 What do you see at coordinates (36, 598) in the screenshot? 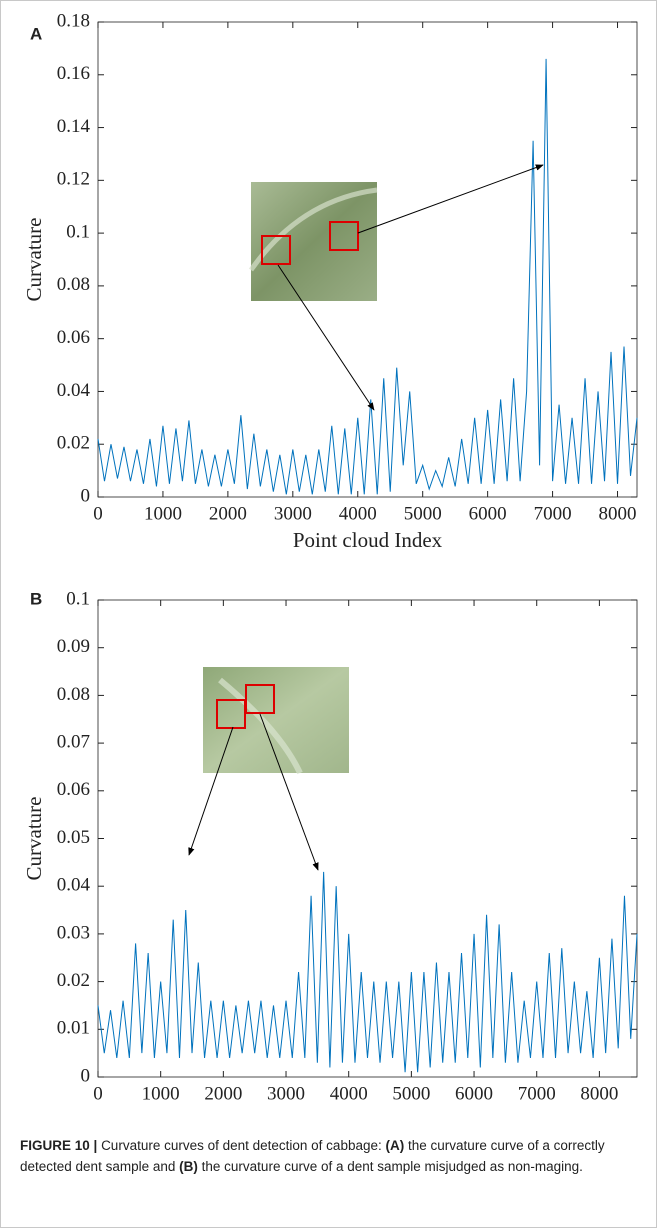
I see `panel-label: B` at bounding box center [36, 598].